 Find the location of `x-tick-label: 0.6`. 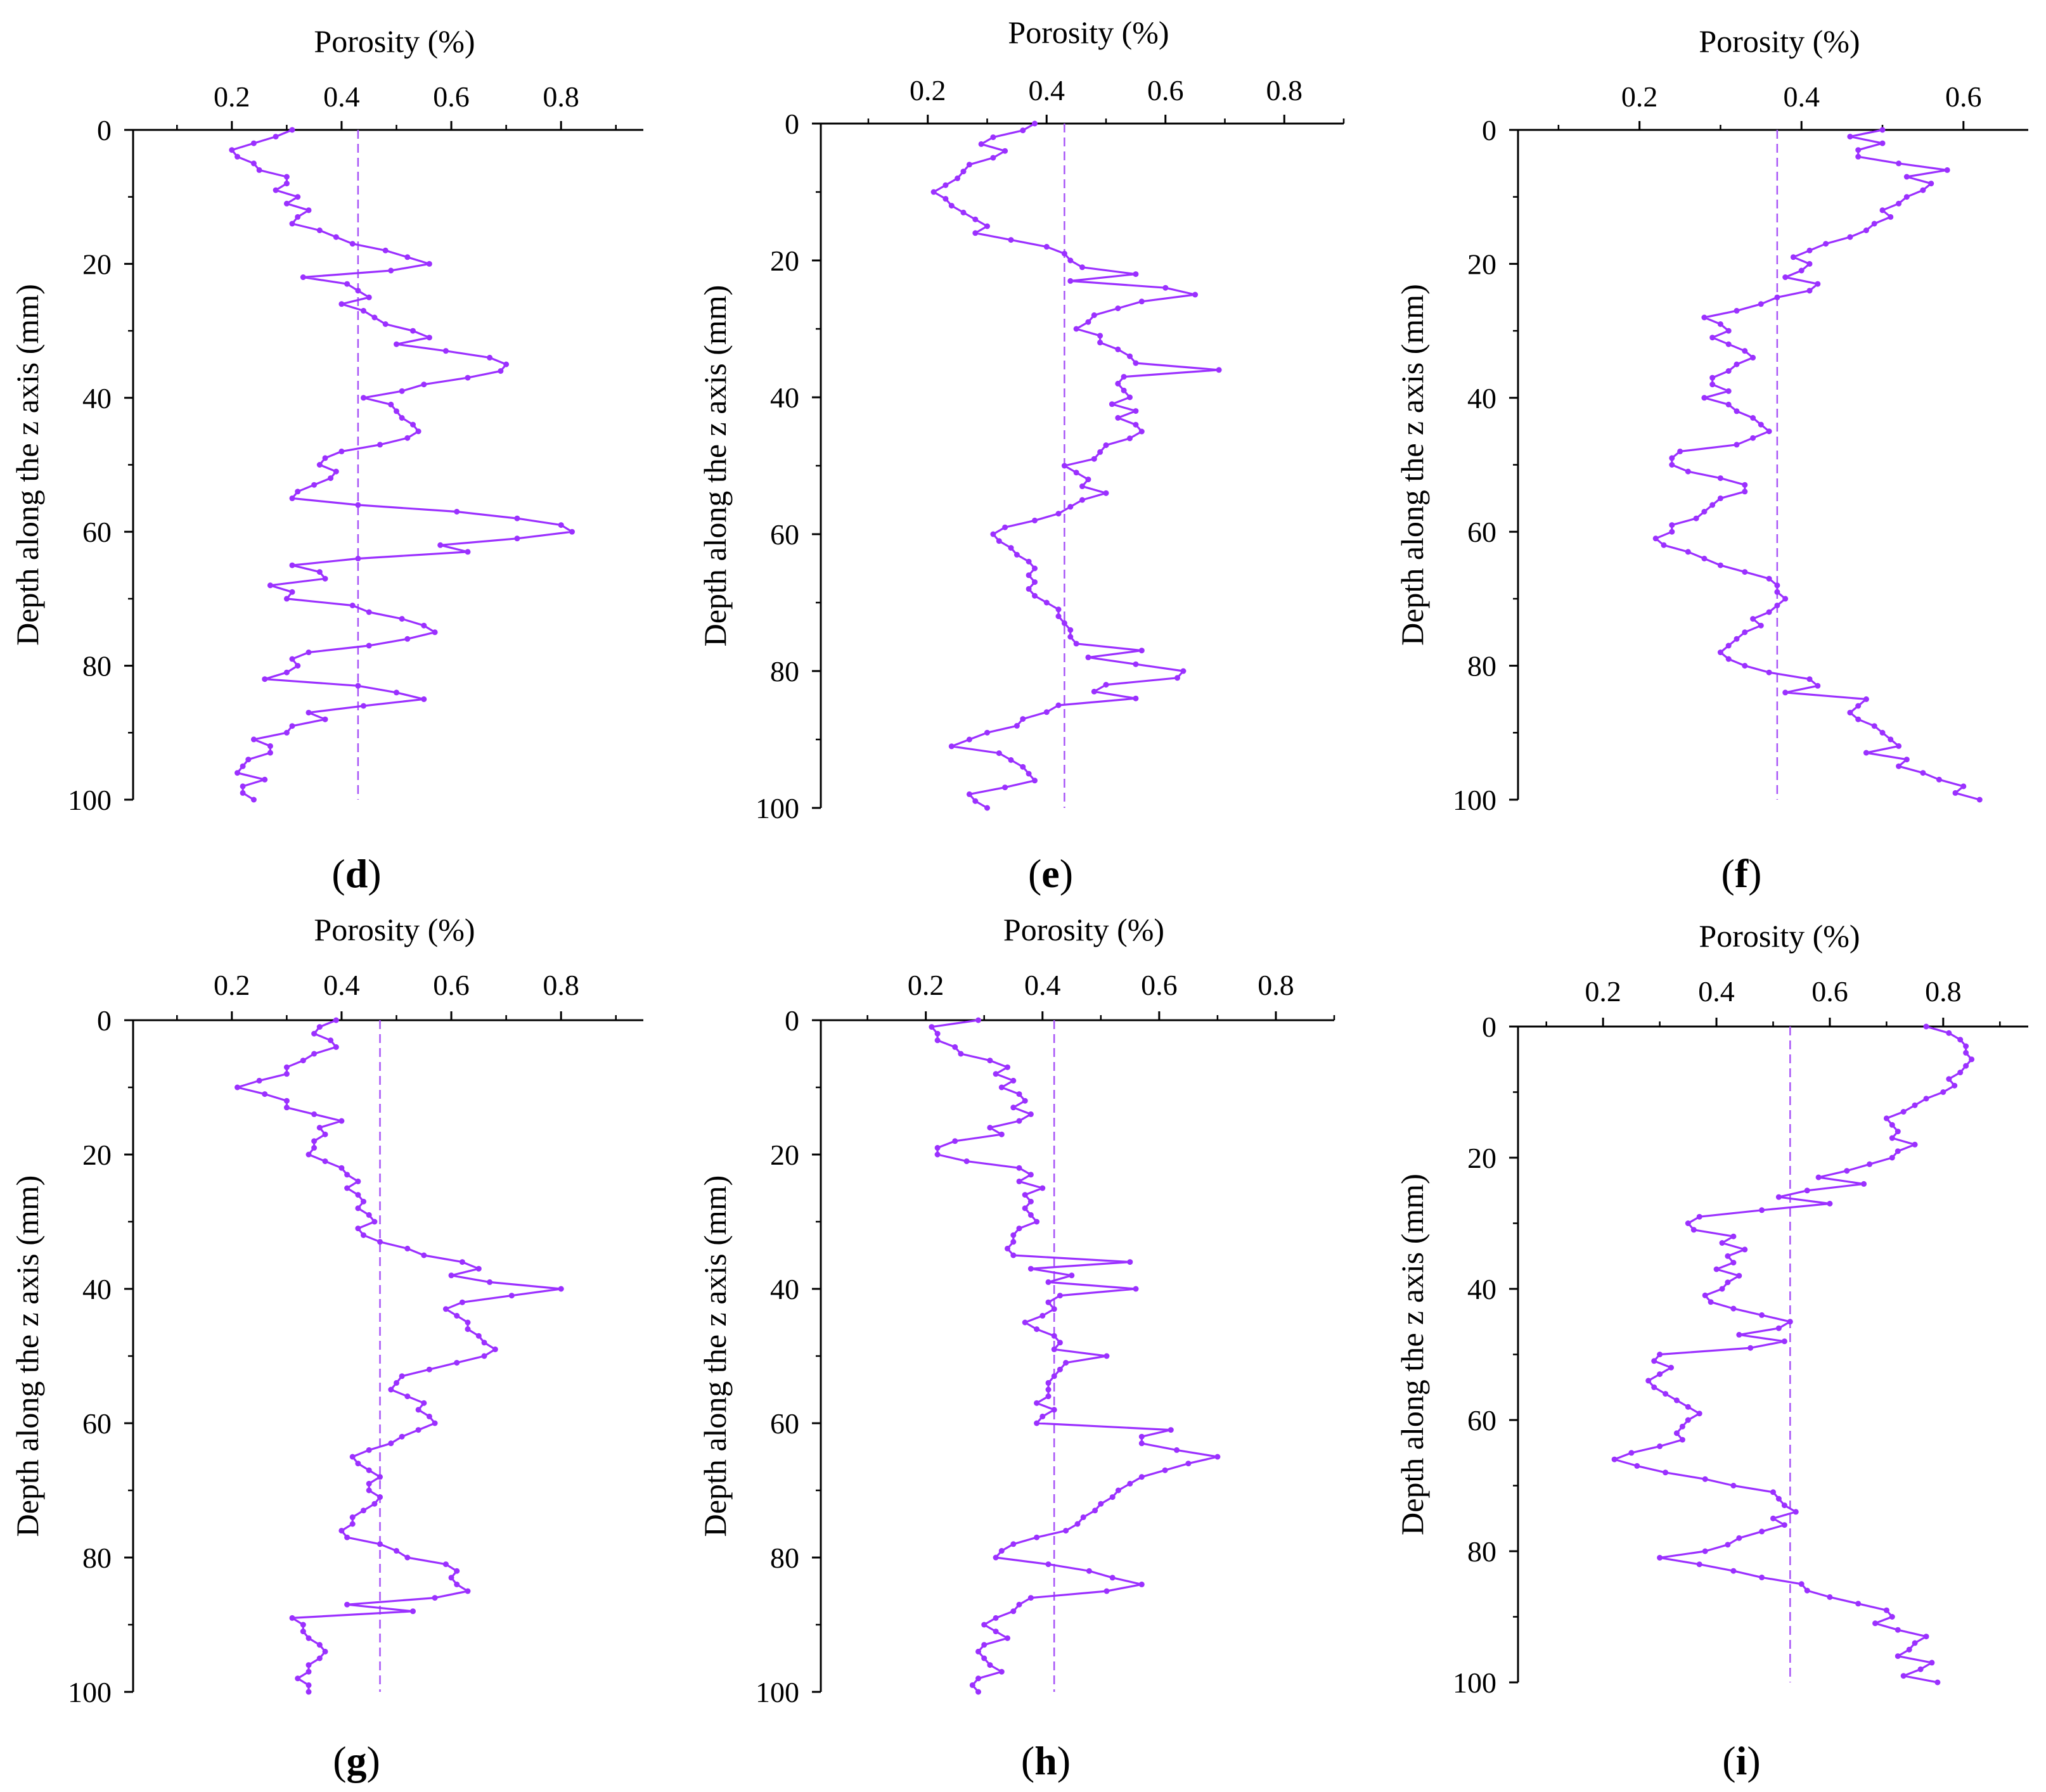

x-tick-label: 0.6 is located at coordinates (1963, 96).